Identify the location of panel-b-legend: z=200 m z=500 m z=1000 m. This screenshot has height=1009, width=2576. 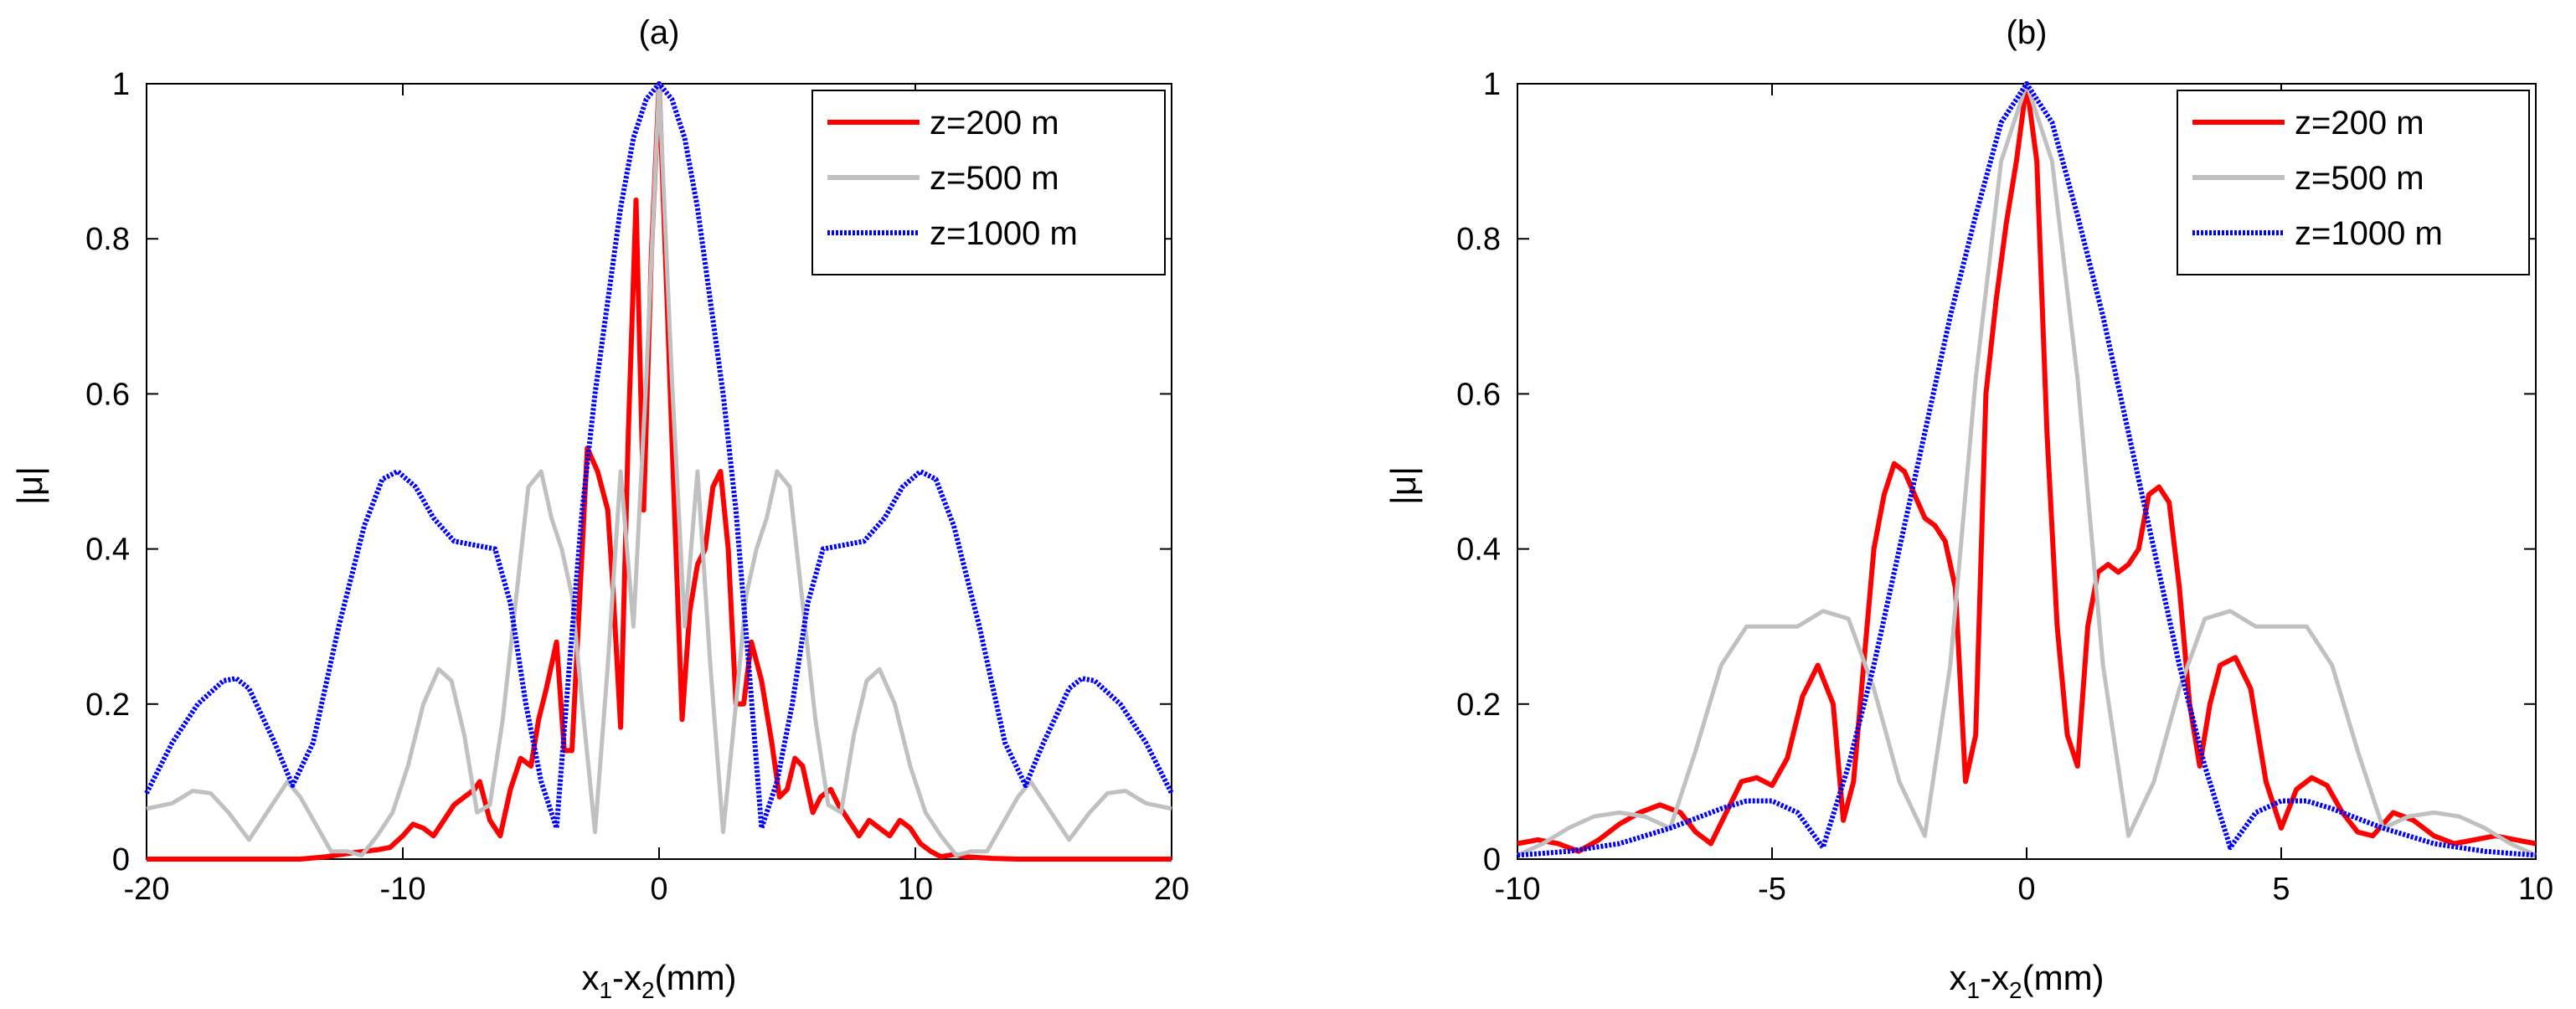
(2353, 183).